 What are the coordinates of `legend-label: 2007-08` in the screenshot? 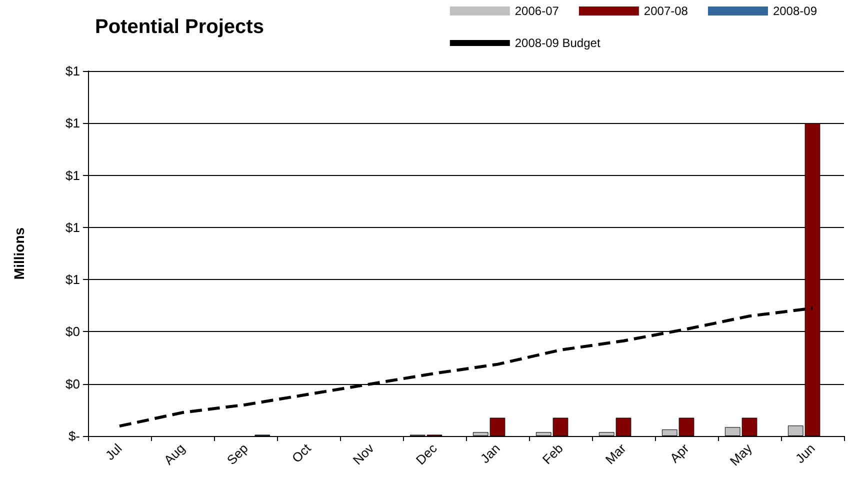 It's located at (666, 11).